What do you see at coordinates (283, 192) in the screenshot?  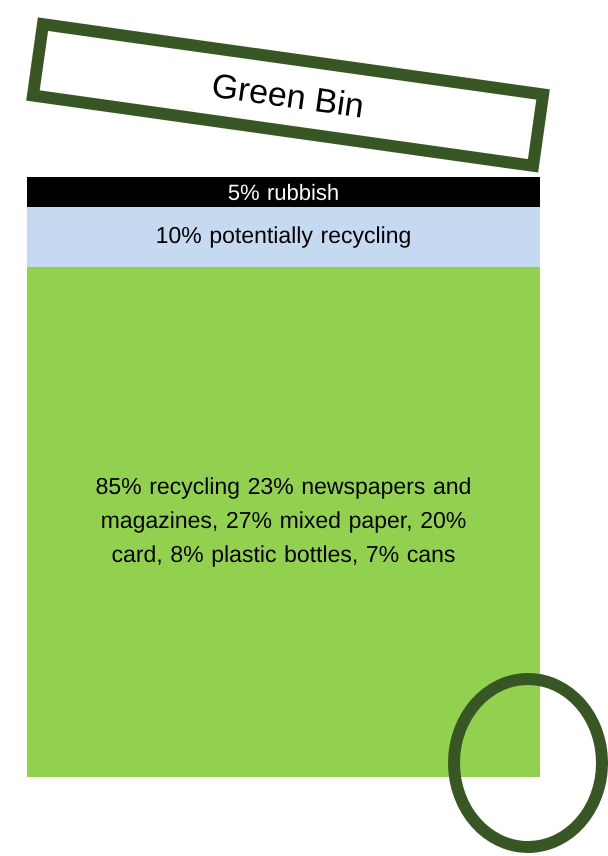 I see `data-label: 5% rubbish` at bounding box center [283, 192].